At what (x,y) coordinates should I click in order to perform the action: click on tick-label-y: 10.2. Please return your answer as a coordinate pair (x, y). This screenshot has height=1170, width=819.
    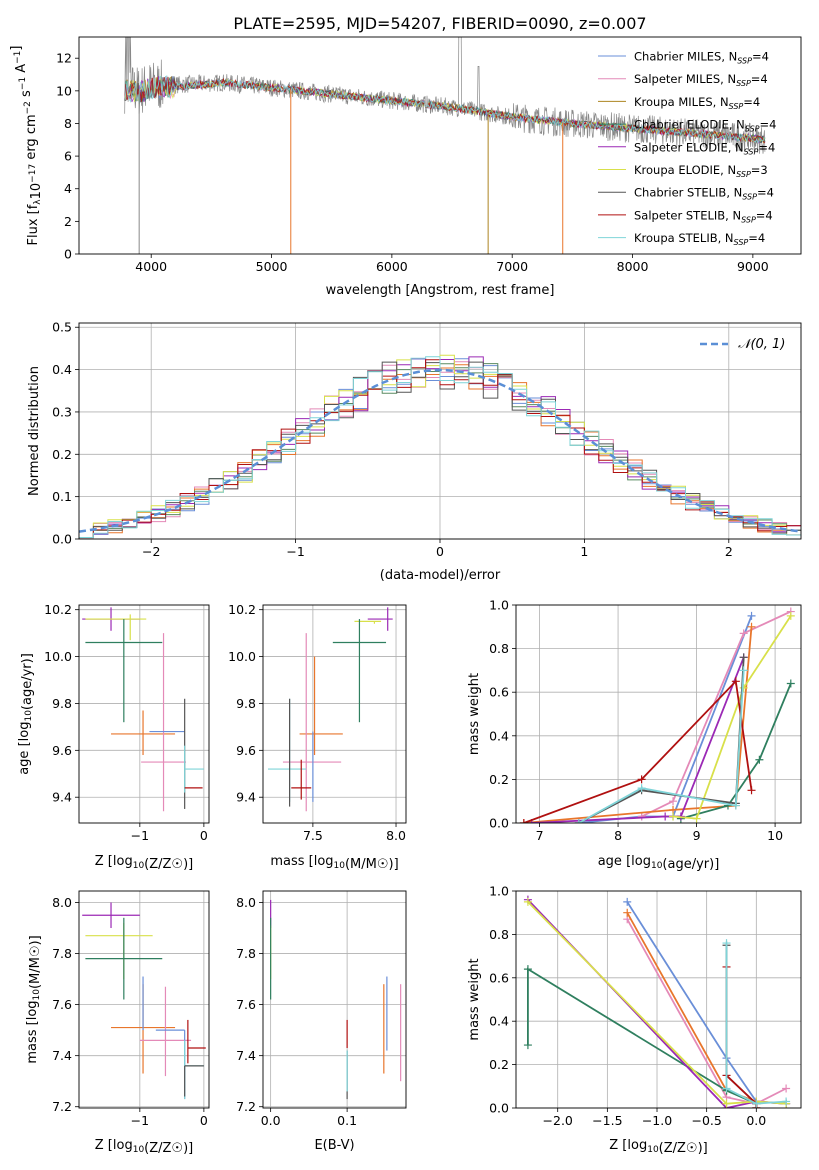
    Looking at the image, I should click on (58, 609).